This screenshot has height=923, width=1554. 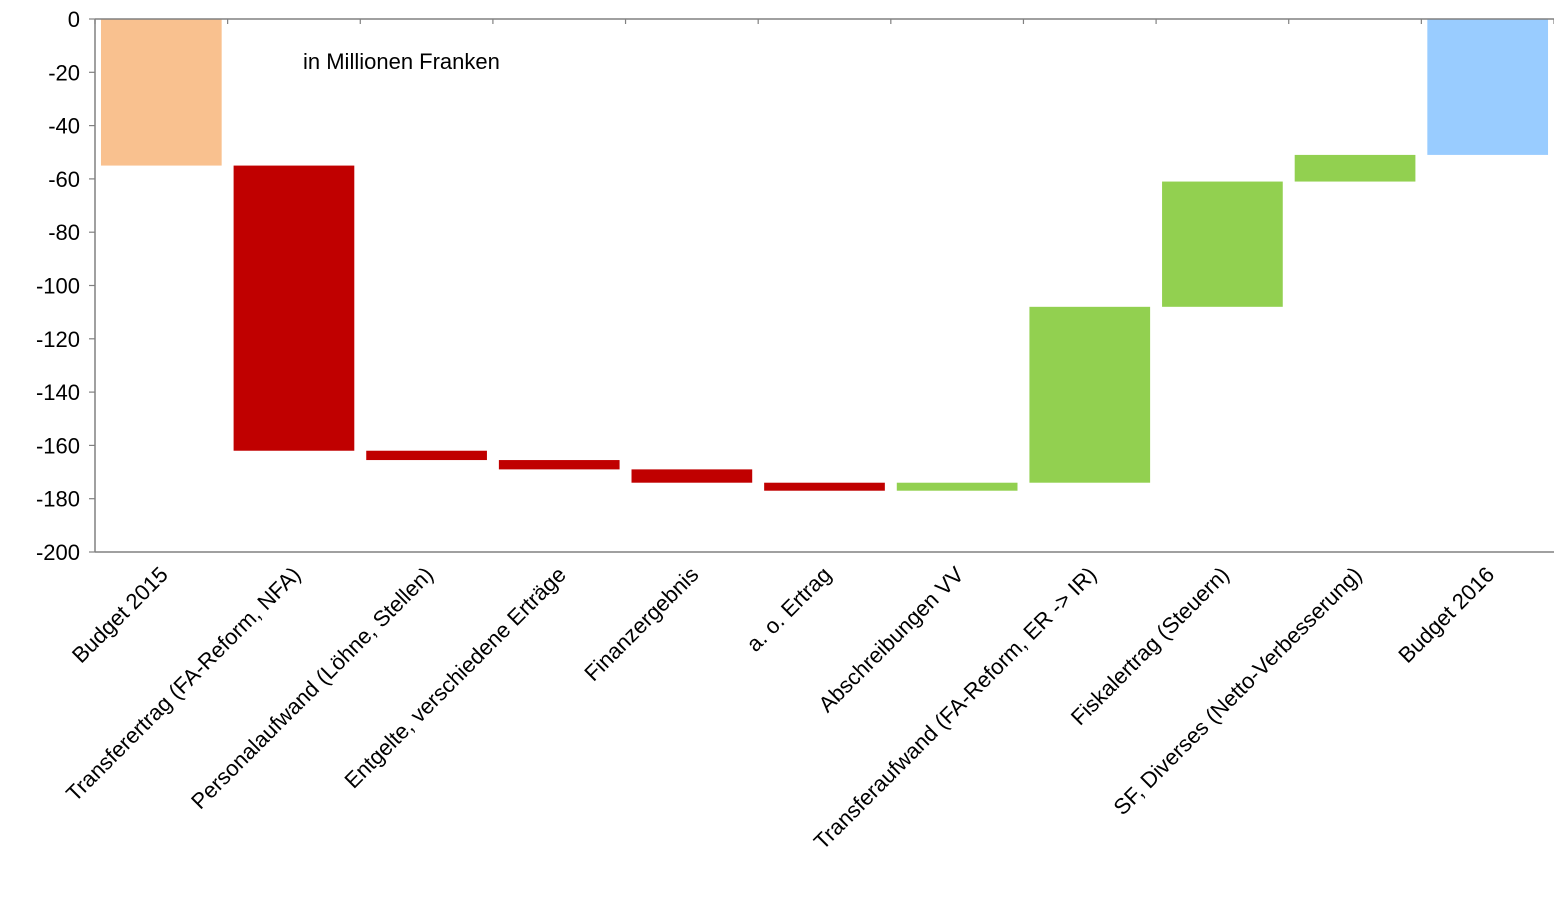 I want to click on x-tick-label: Personalaufwand (Löhne, Stellen), so click(x=312, y=688).